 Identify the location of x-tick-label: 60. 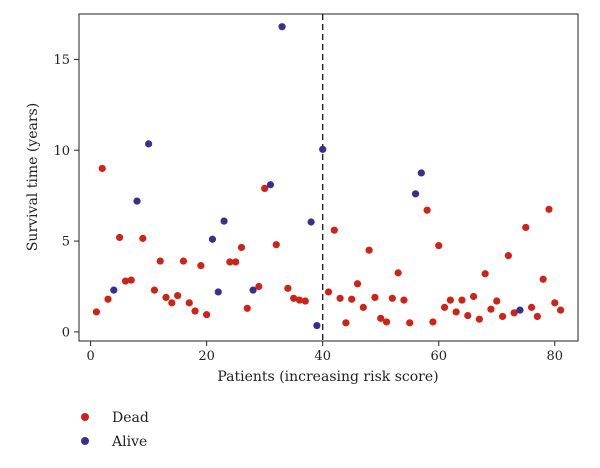
(438, 356).